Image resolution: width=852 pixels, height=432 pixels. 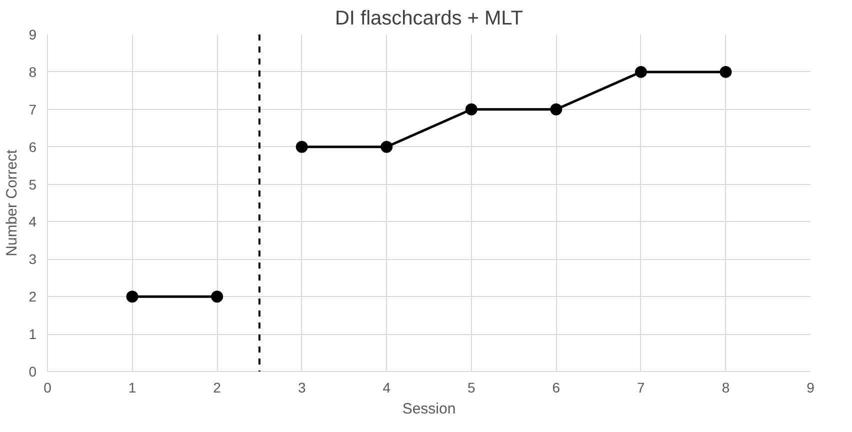 What do you see at coordinates (556, 388) in the screenshot?
I see `x-tick-label: 6` at bounding box center [556, 388].